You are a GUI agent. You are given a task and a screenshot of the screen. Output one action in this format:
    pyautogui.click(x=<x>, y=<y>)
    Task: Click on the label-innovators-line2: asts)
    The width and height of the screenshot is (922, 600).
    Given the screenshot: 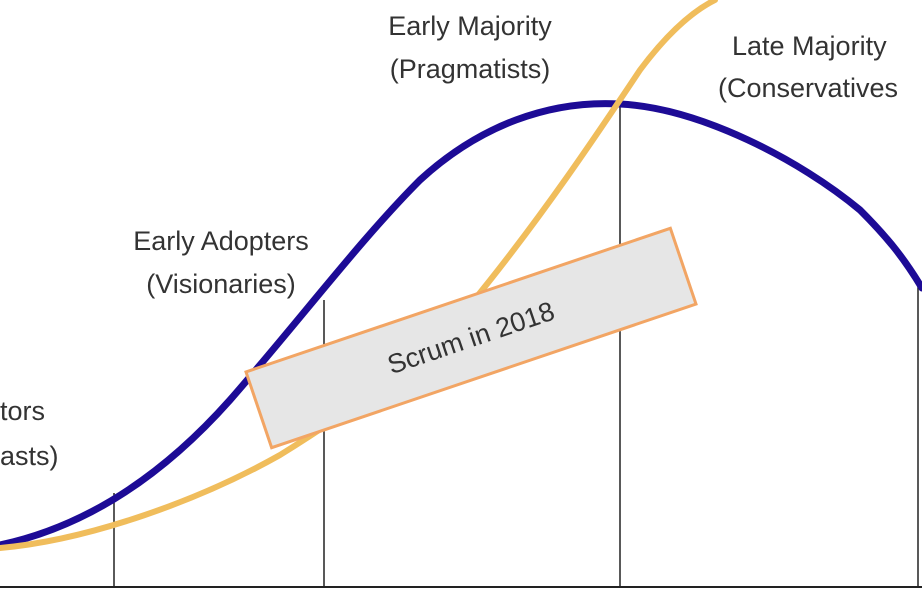 What is the action you would take?
    pyautogui.click(x=29, y=456)
    